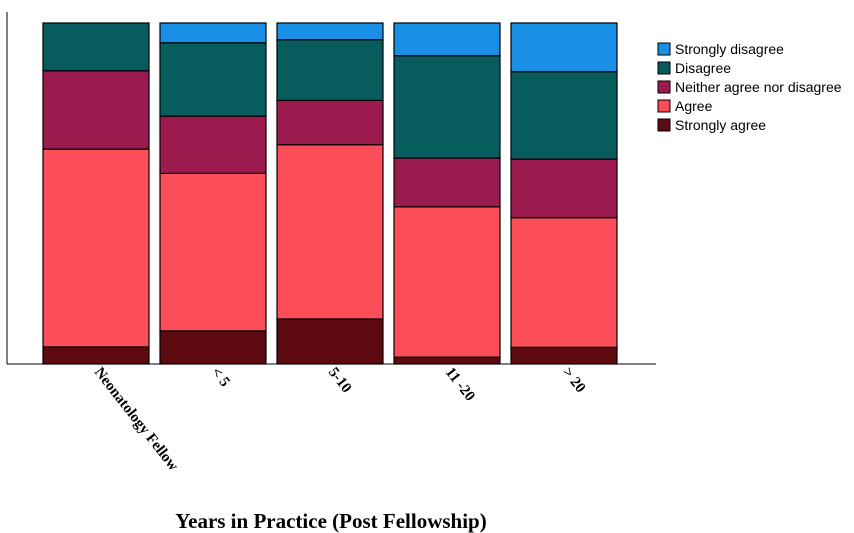 The image size is (854, 533). I want to click on x-tick-label: 11 -20, so click(460, 385).